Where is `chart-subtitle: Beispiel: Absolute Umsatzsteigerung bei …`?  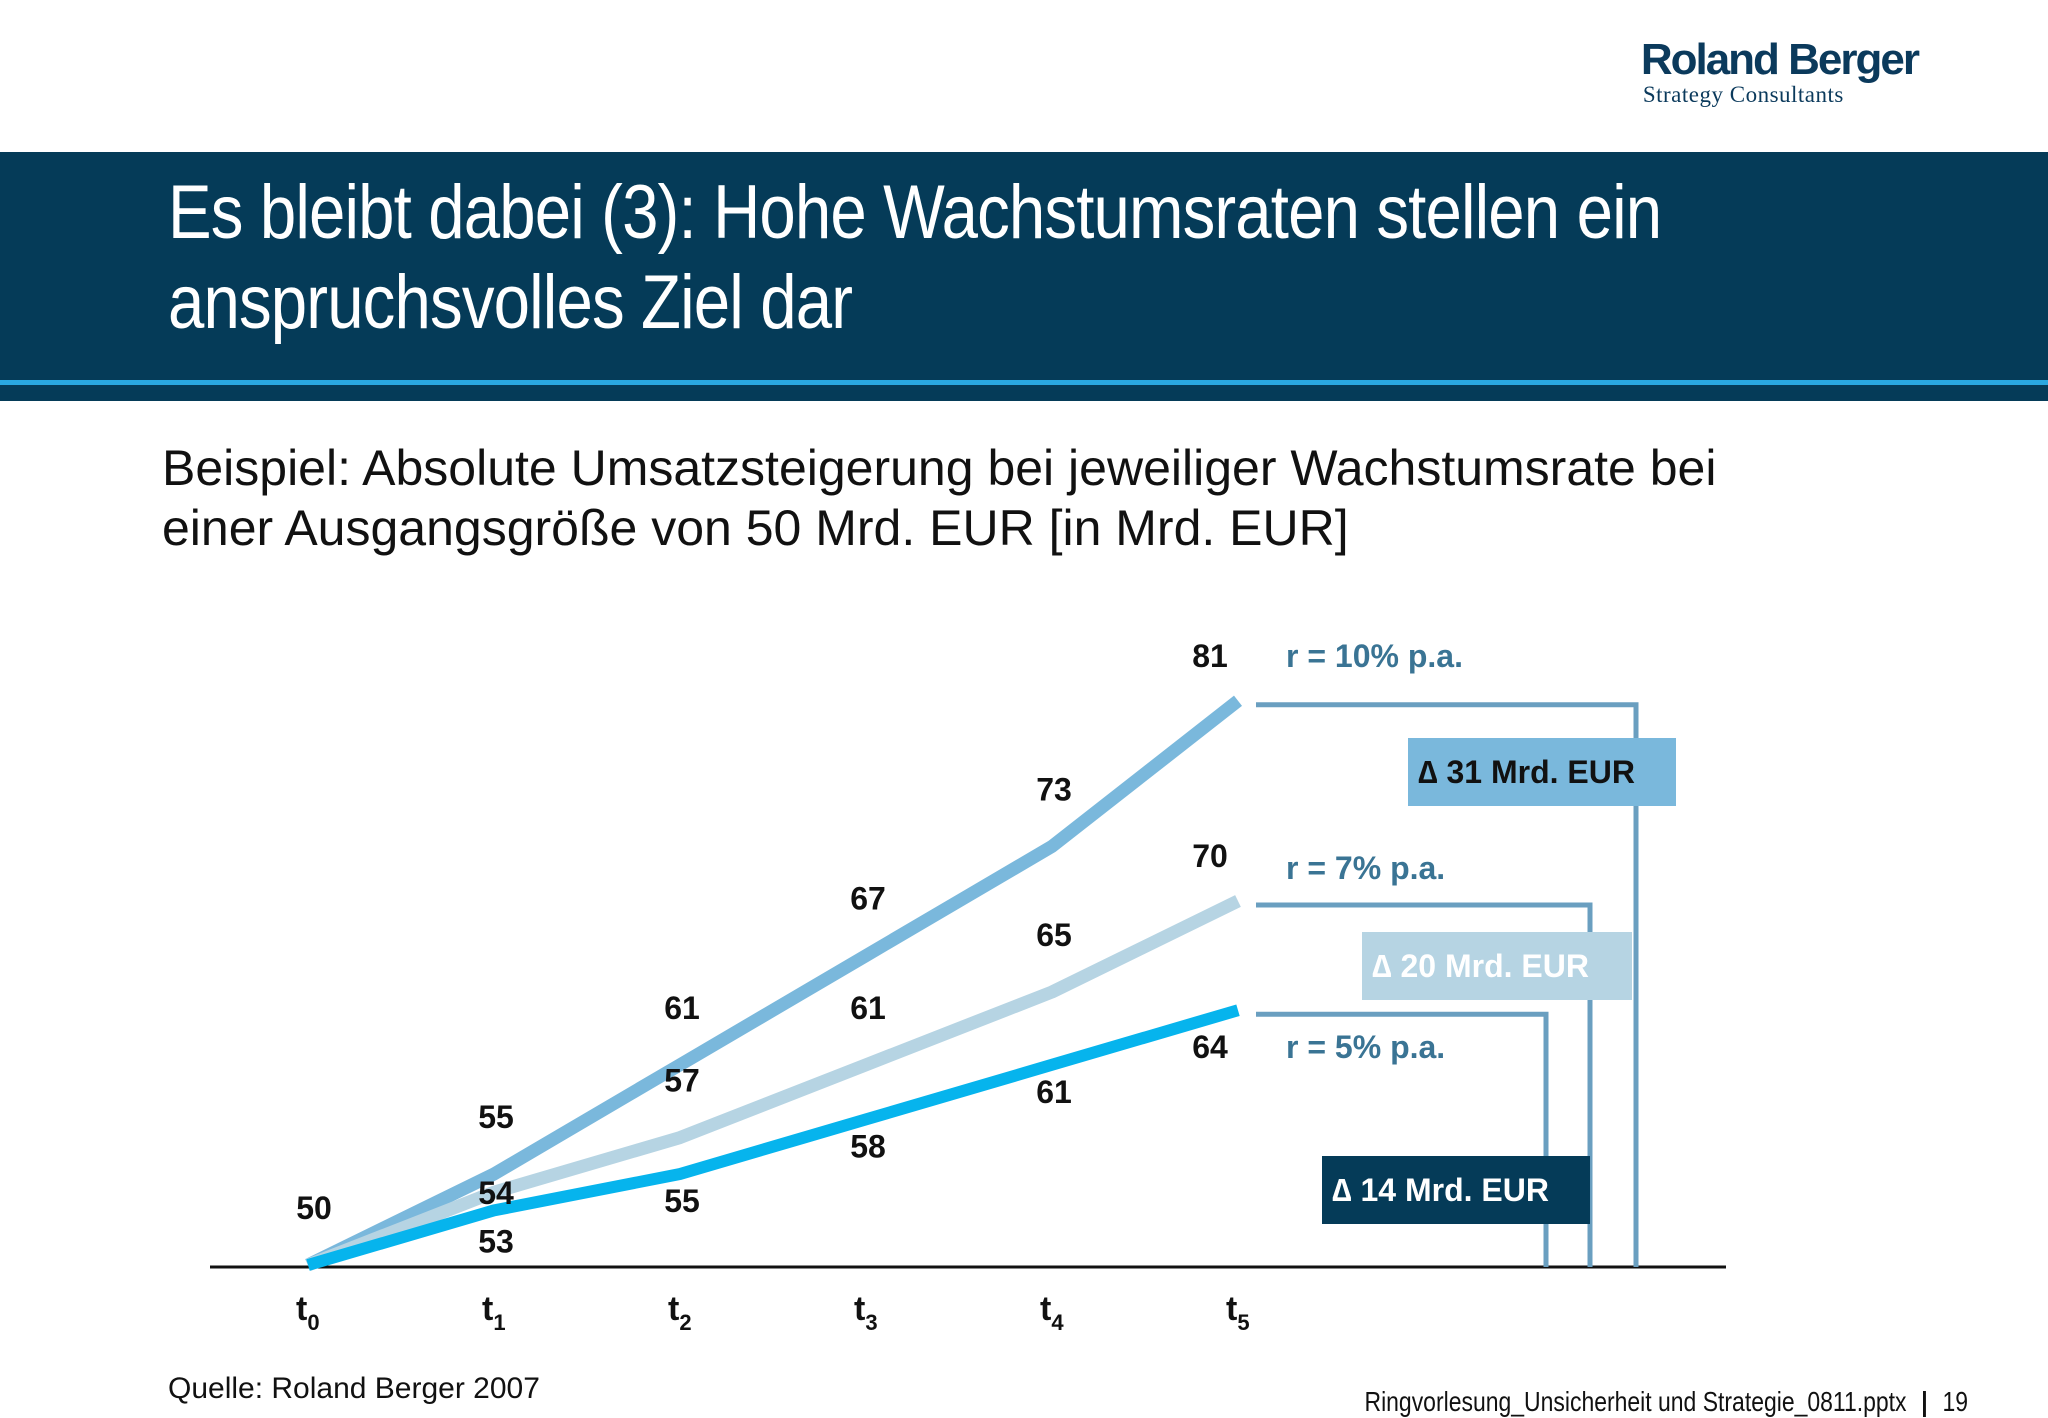
chart-subtitle: Beispiel: Absolute Umsatzsteigerung bei … is located at coordinates (1062, 498).